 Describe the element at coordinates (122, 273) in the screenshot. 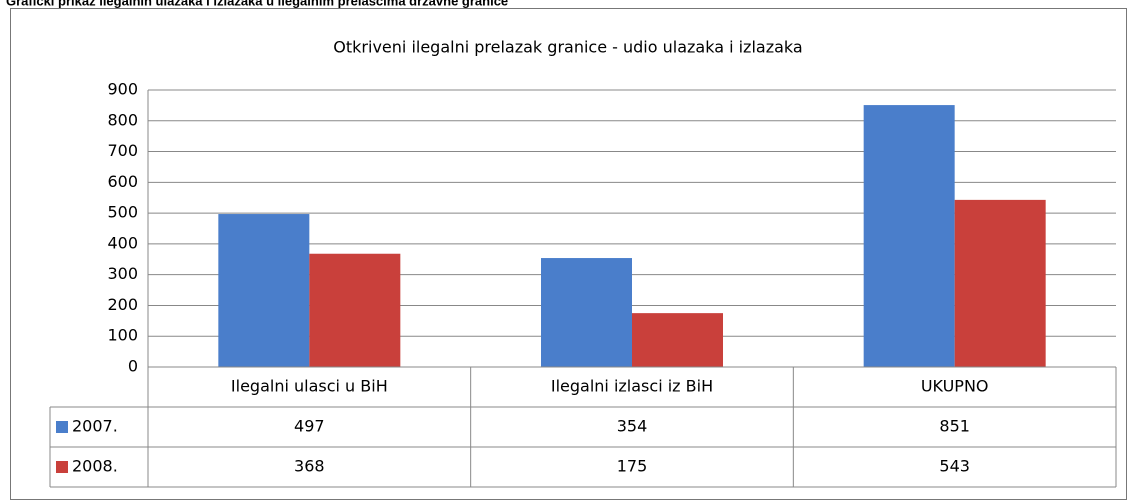

I see `y-tick-label: 300` at that location.